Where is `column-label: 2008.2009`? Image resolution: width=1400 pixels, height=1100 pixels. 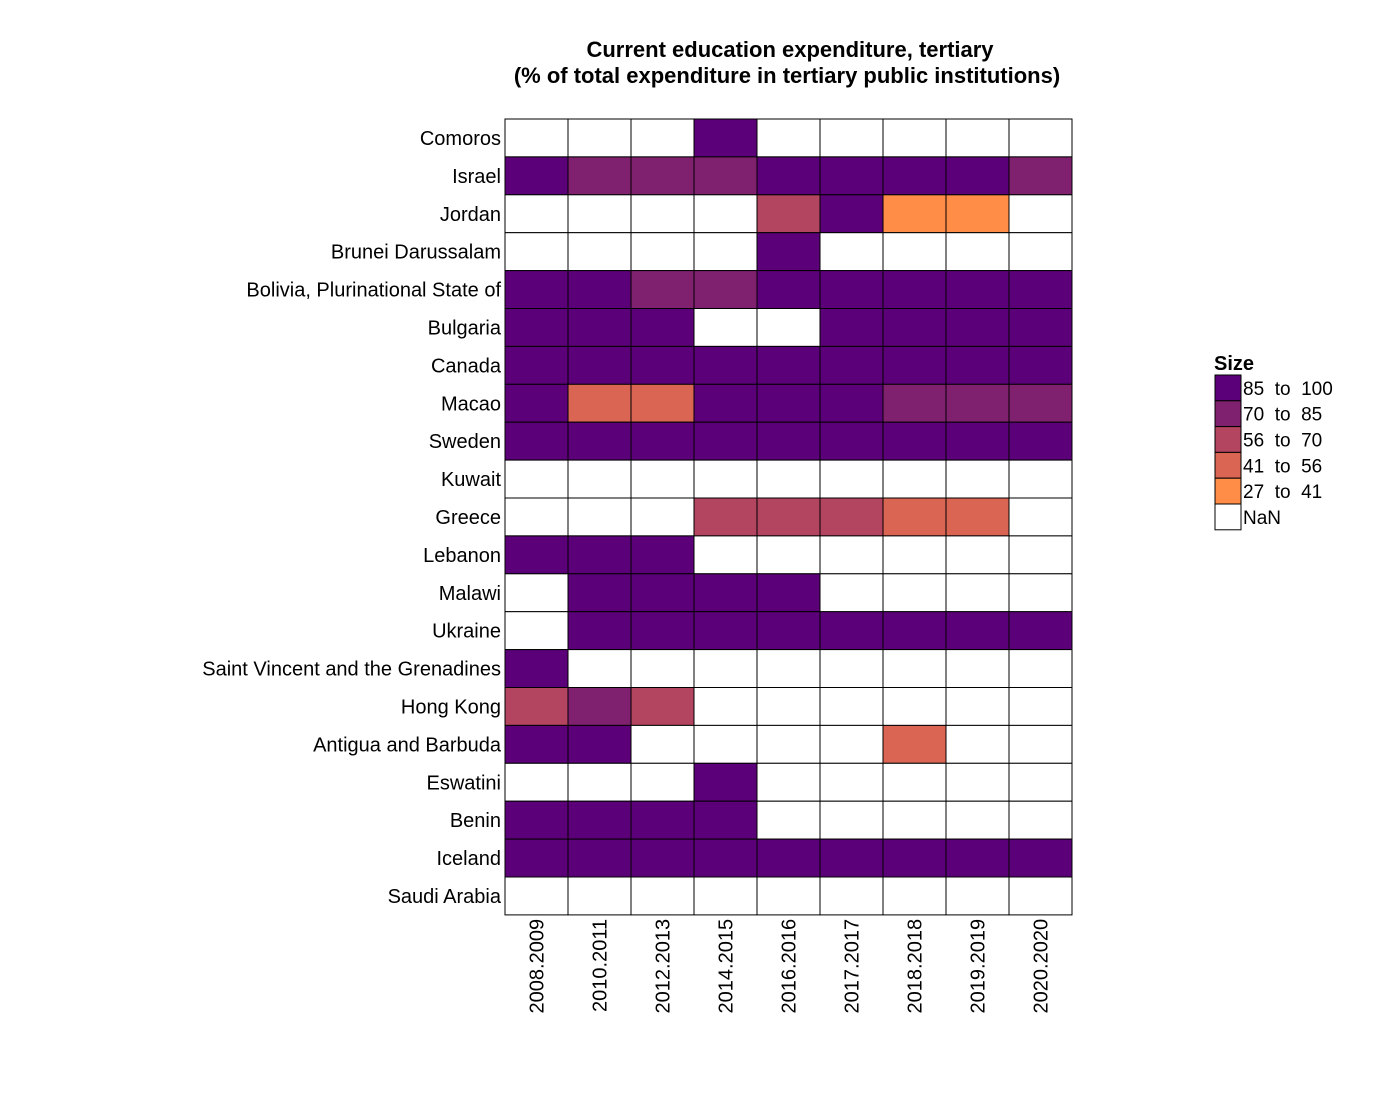 column-label: 2008.2009 is located at coordinates (538, 966).